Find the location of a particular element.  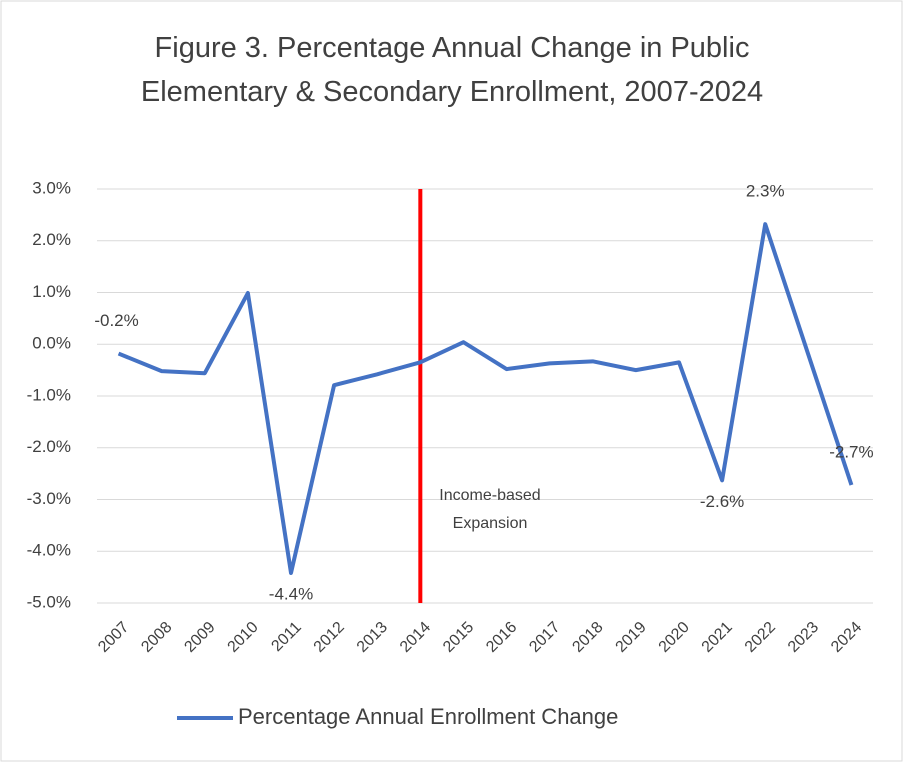

y-tick-label: -5.0% is located at coordinates (49, 601).